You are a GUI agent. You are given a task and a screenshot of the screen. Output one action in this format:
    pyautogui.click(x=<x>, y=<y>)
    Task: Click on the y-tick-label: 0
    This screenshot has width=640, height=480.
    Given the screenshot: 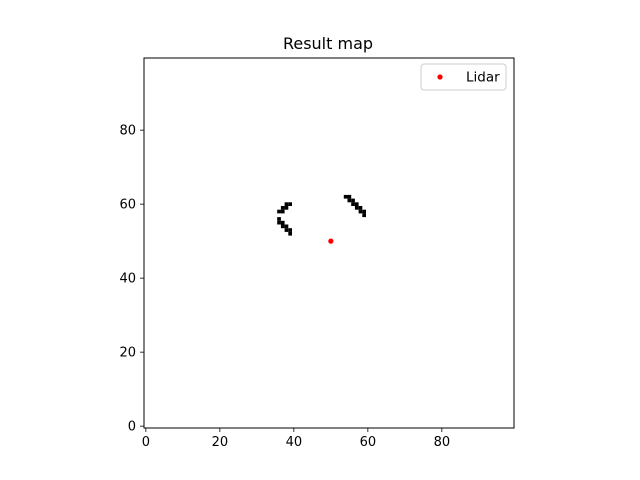 What is the action you would take?
    pyautogui.click(x=132, y=427)
    